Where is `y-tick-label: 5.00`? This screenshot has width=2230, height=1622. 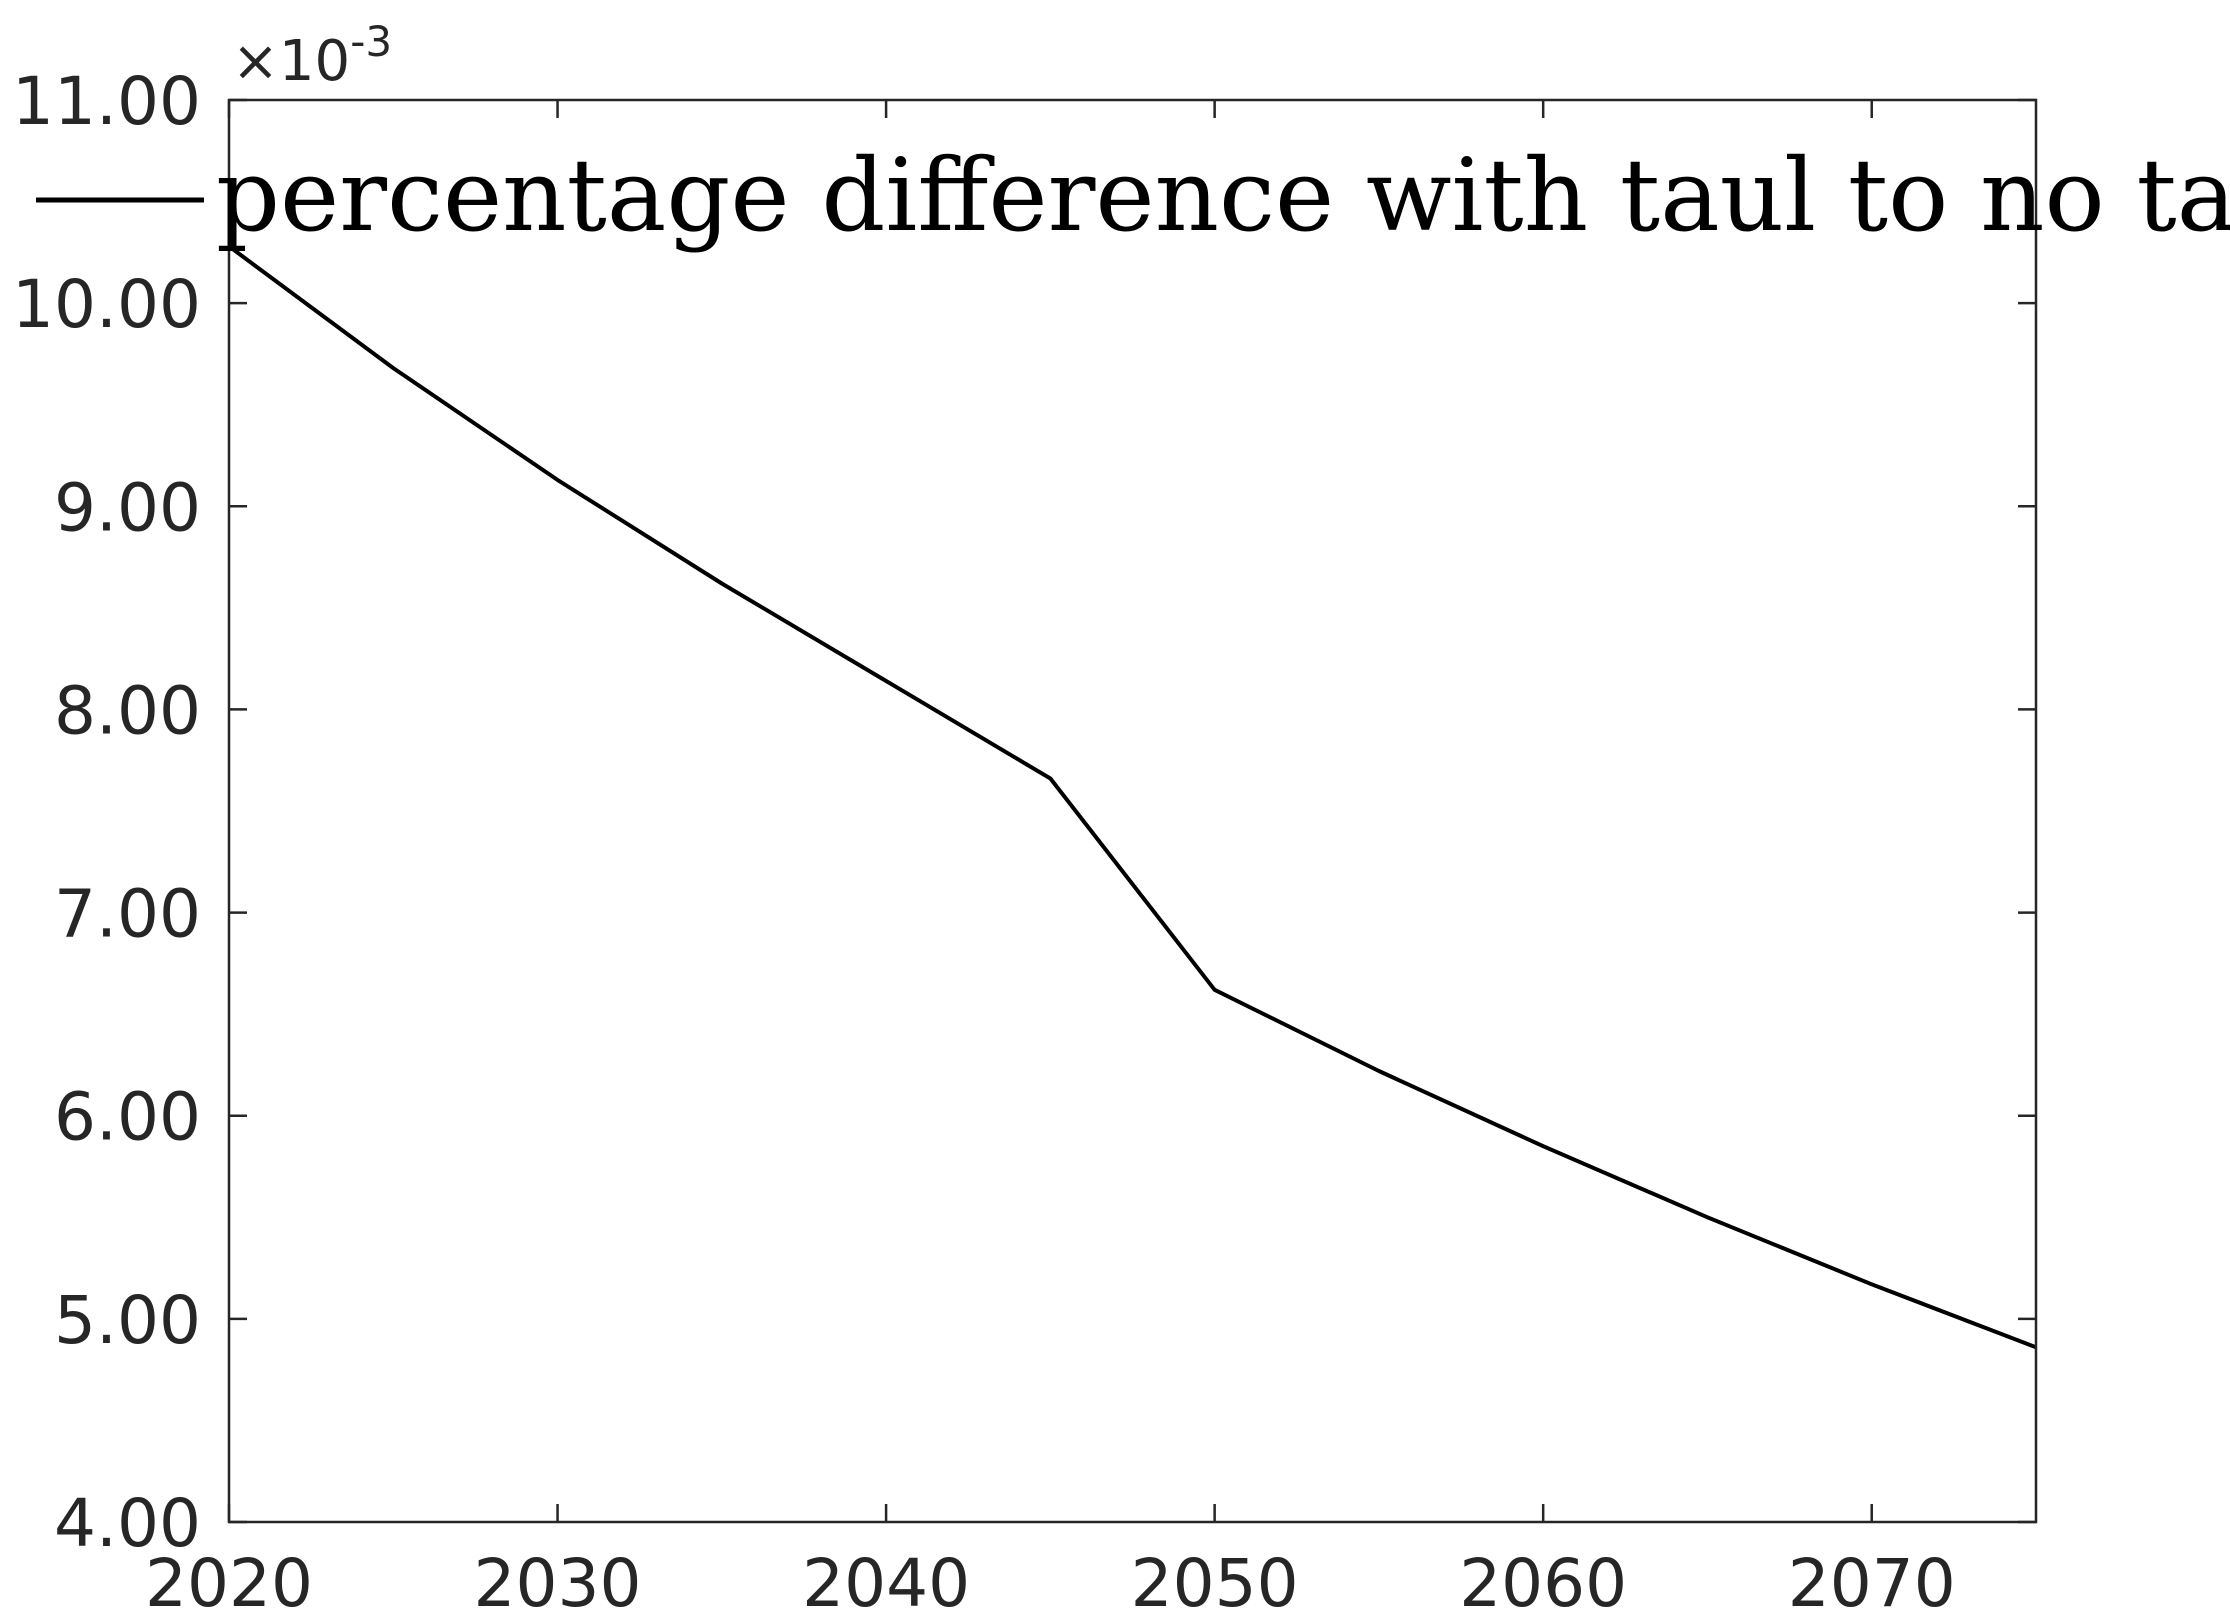 y-tick-label: 5.00 is located at coordinates (127, 1320).